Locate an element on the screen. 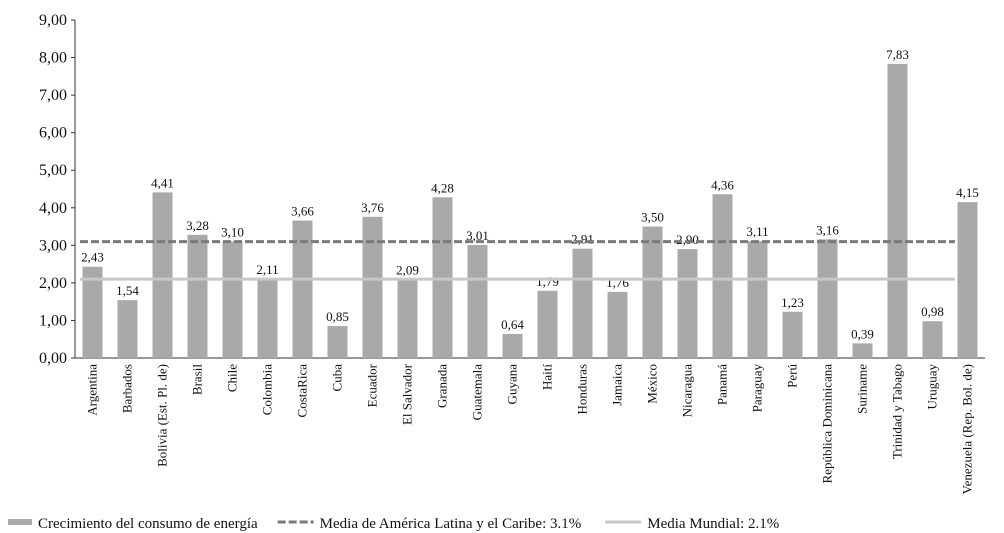 This screenshot has width=1004, height=533. y-tick-label: 6,00 is located at coordinates (53, 133).